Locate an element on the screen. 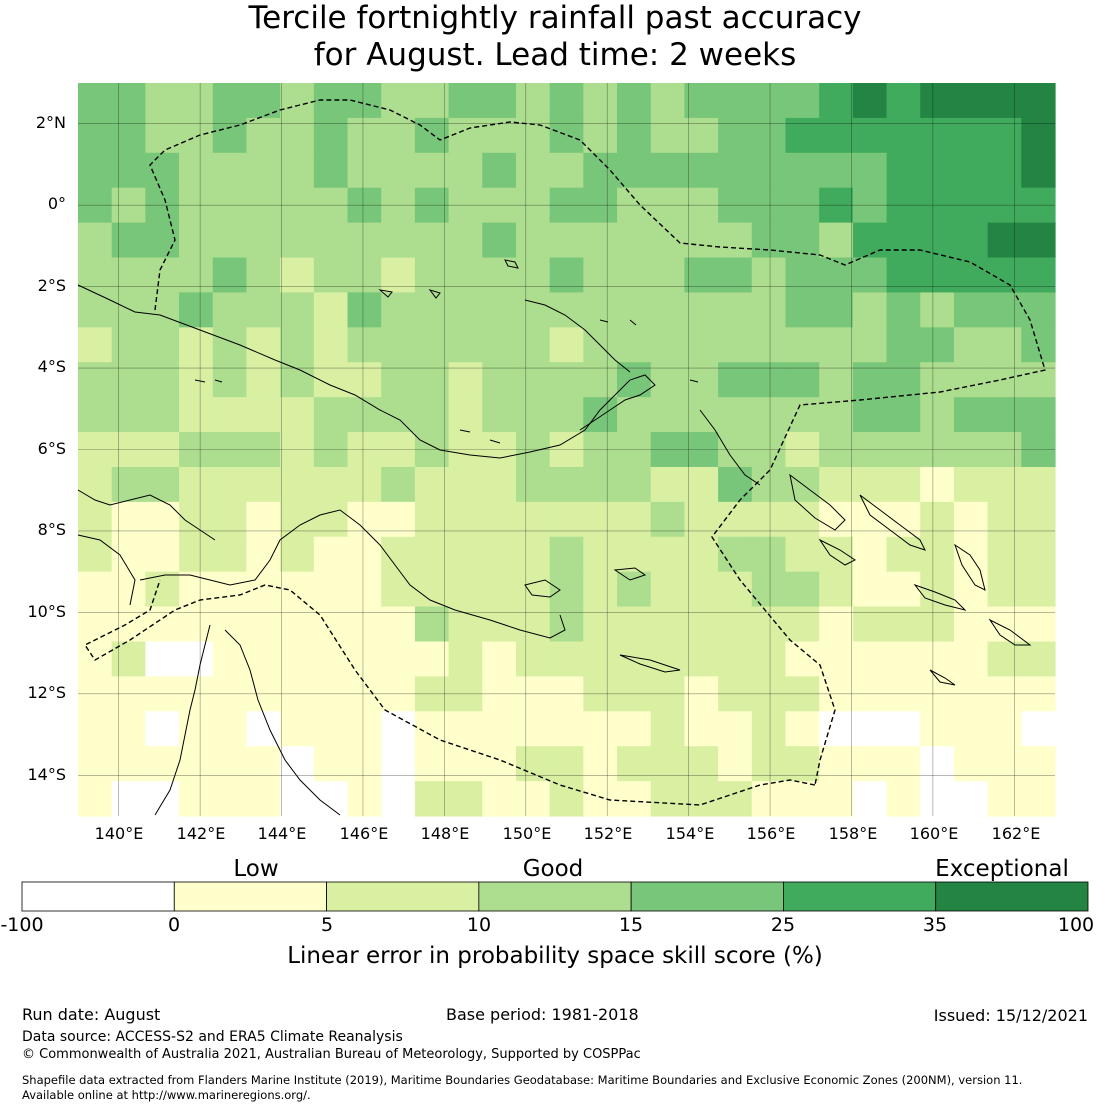 The width and height of the screenshot is (1110, 1110). new-britain-island is located at coordinates (617, 402).